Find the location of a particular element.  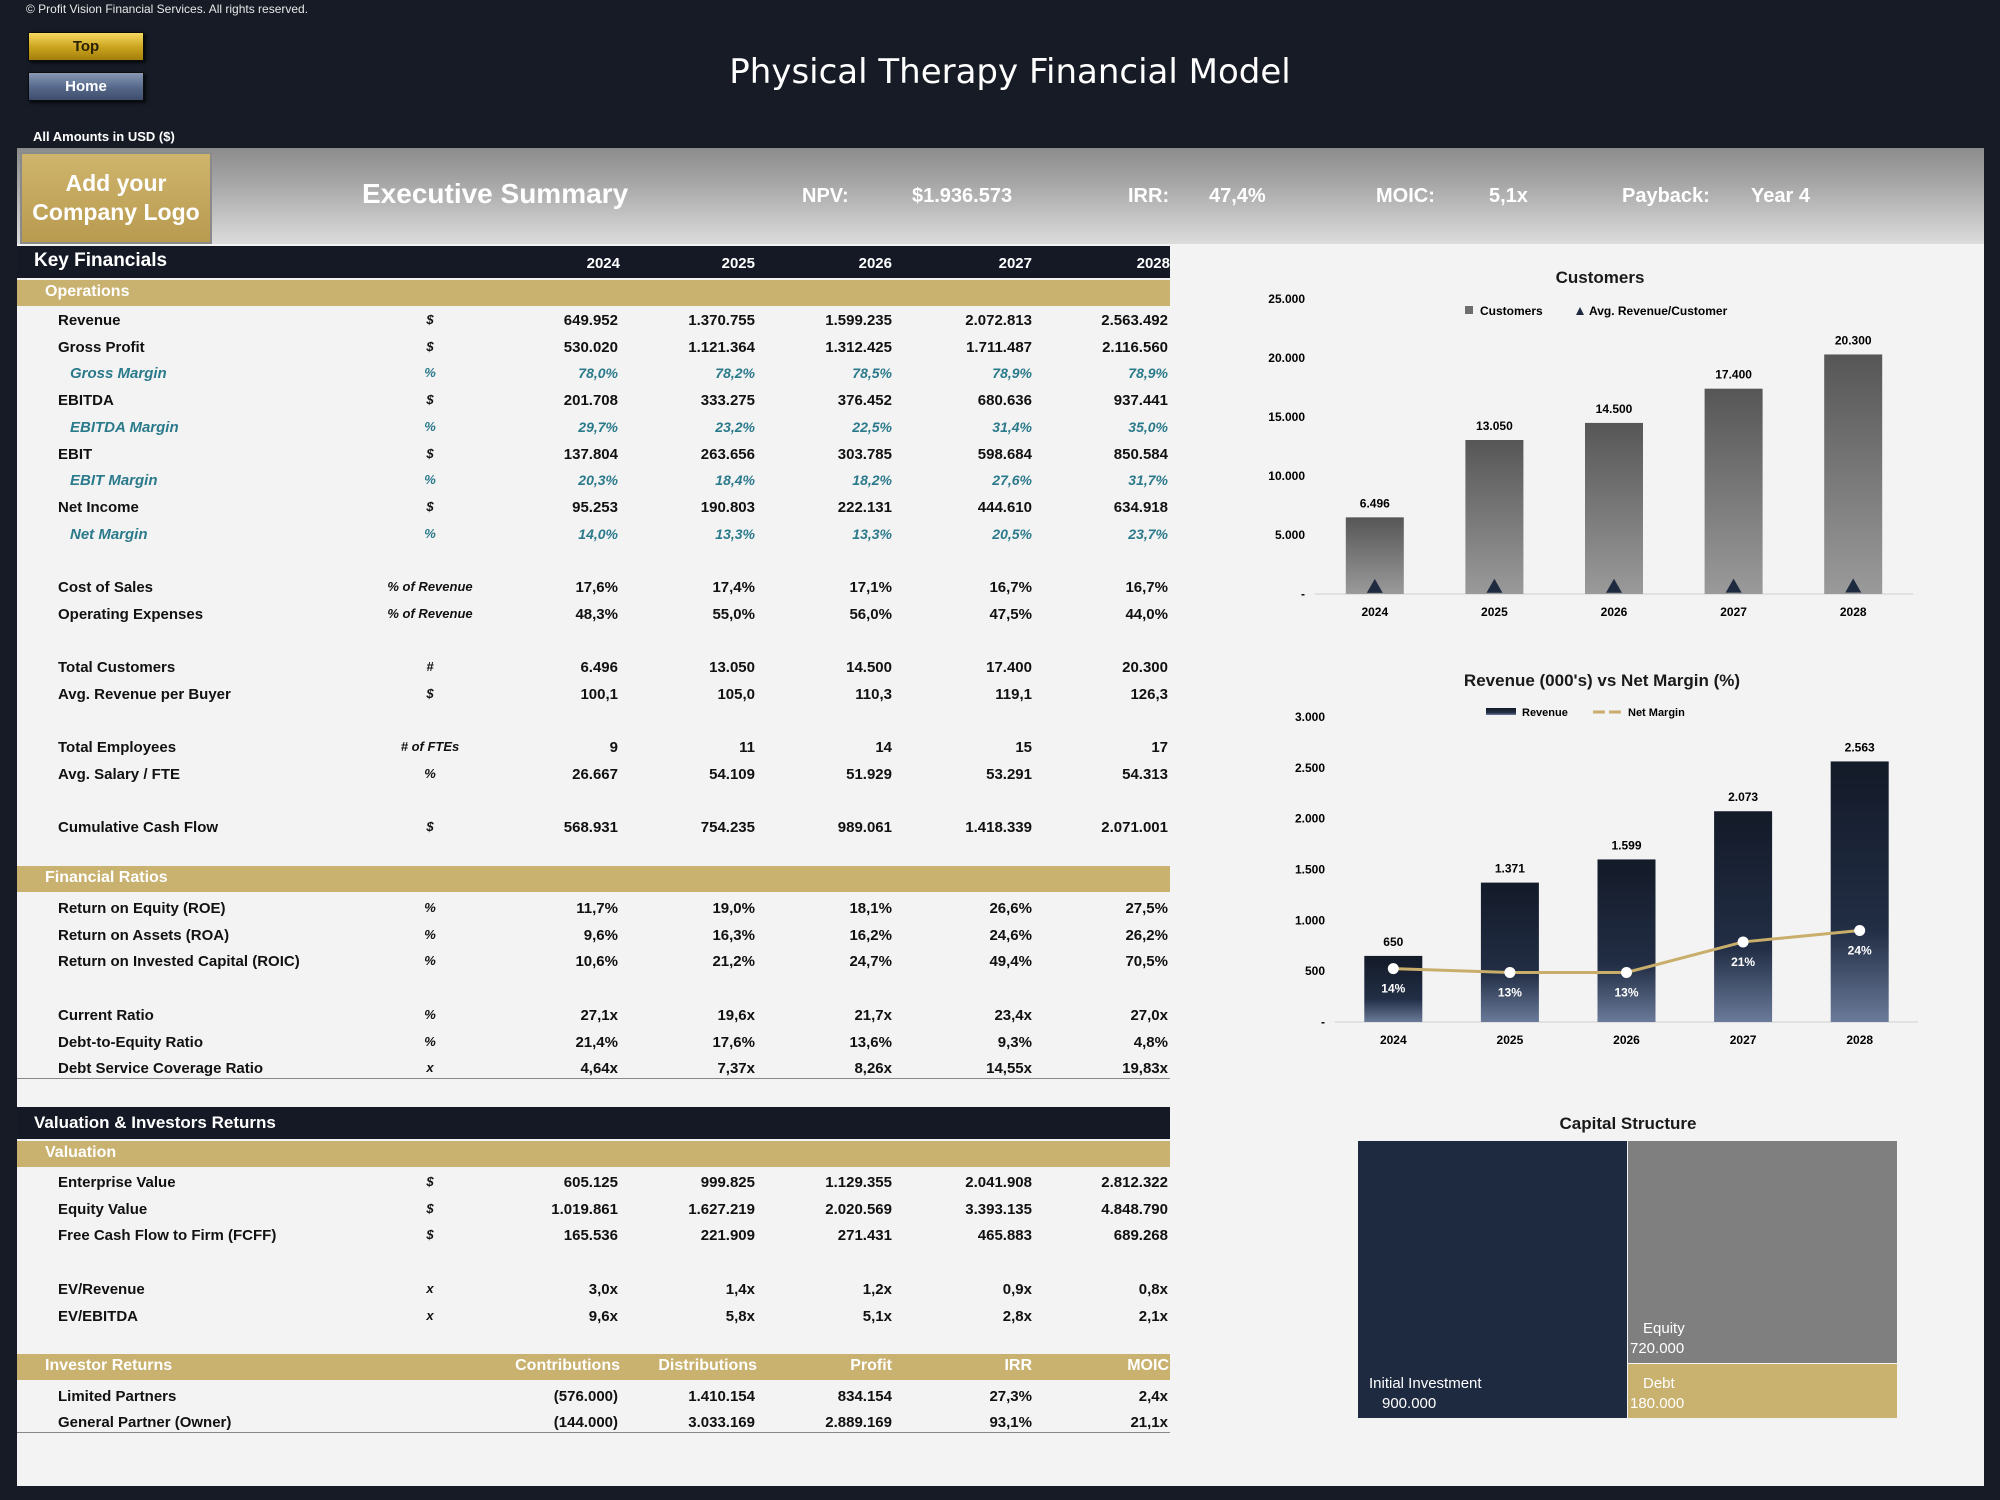

treemap-label: Equity 720.000 is located at coordinates (1657, 1339).